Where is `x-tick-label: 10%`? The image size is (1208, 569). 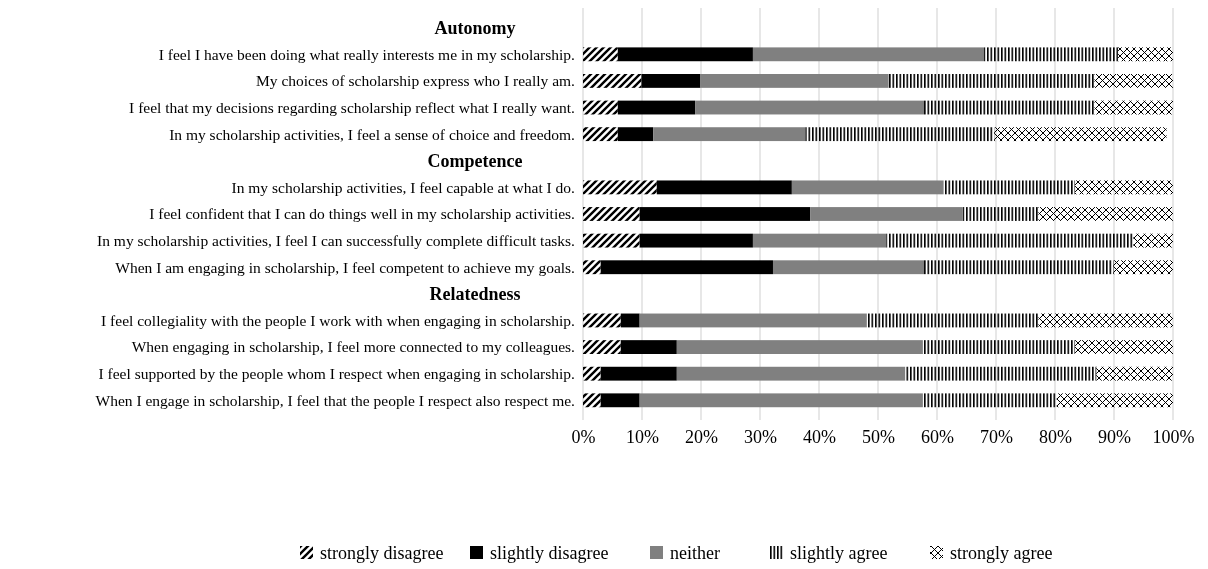 x-tick-label: 10% is located at coordinates (642, 436).